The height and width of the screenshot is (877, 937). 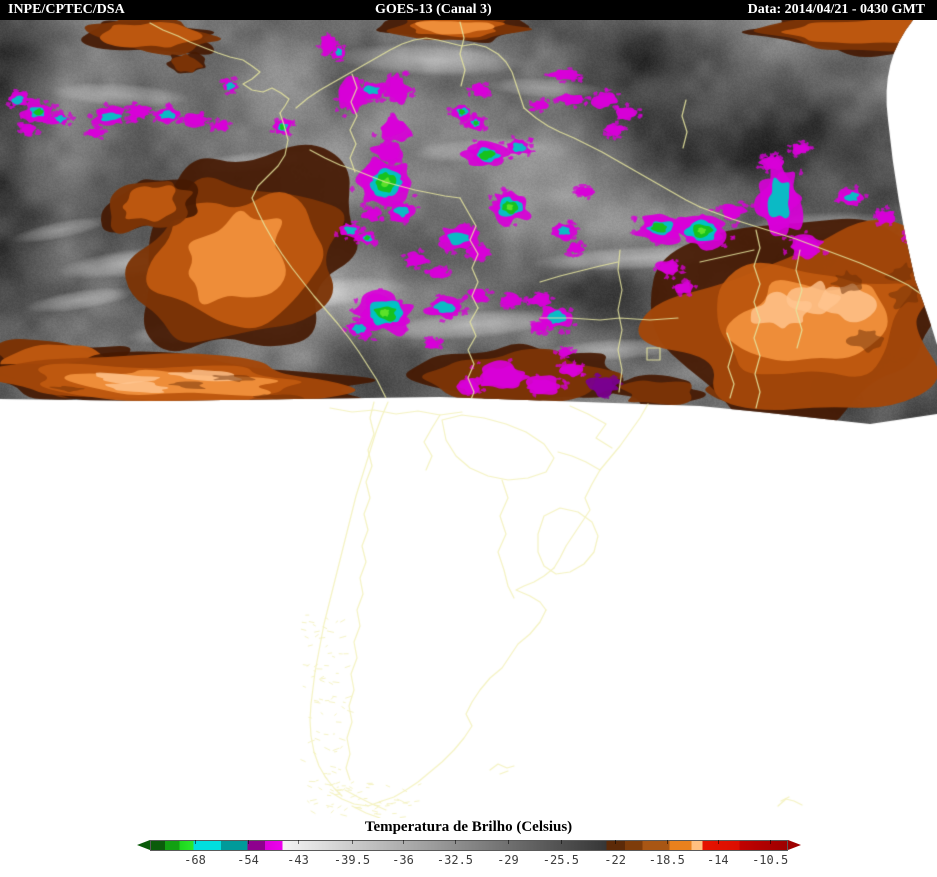 I want to click on colorbar-tick-label: -54, so click(x=248, y=860).